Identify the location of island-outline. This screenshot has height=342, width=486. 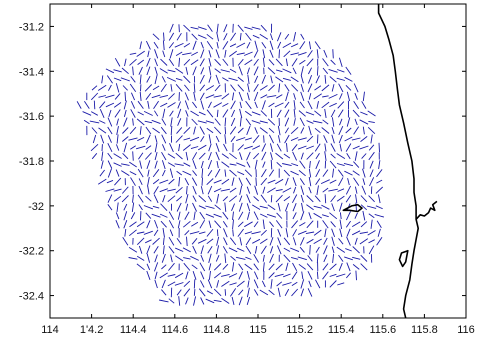
(352, 208).